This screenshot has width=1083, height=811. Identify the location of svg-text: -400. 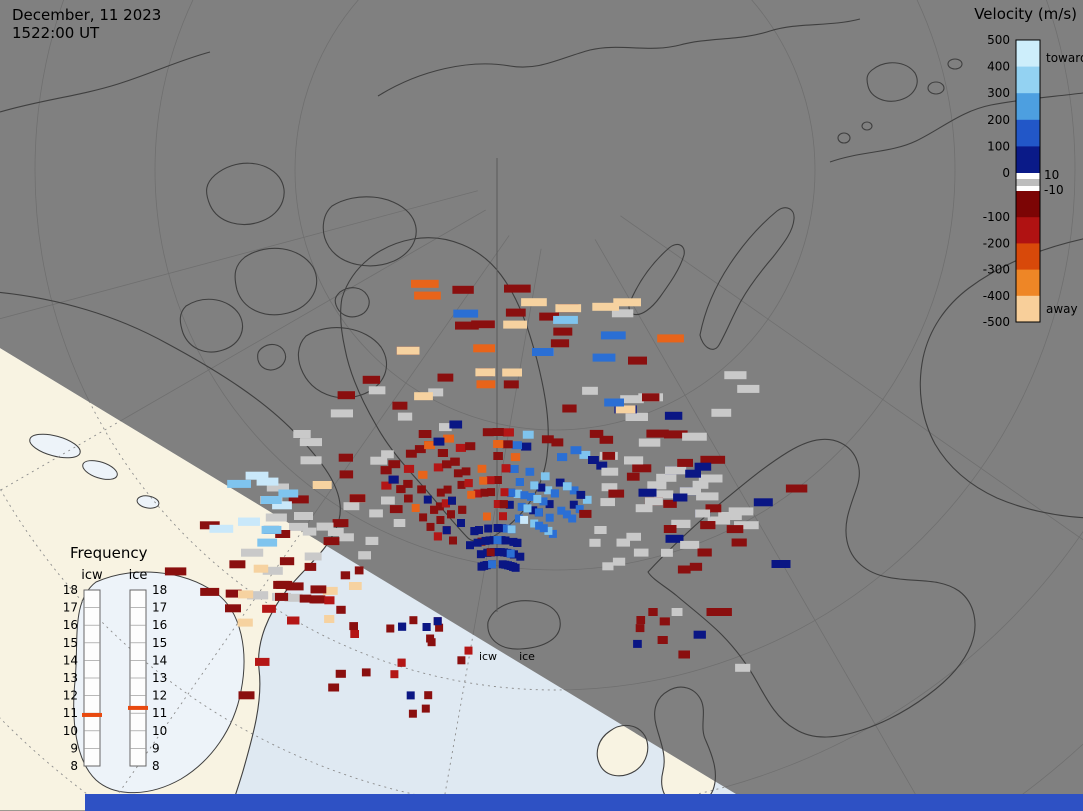
(996, 296).